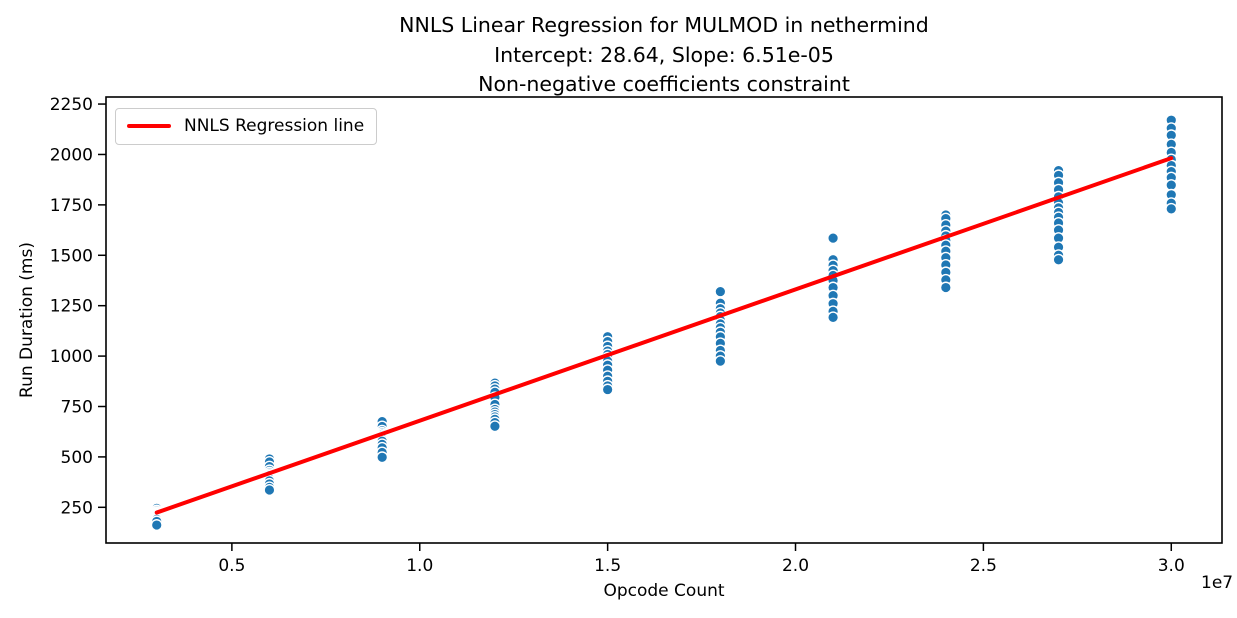 The image size is (1237, 618). Describe the element at coordinates (71, 357) in the screenshot. I see `y-tick-label: 1000` at that location.